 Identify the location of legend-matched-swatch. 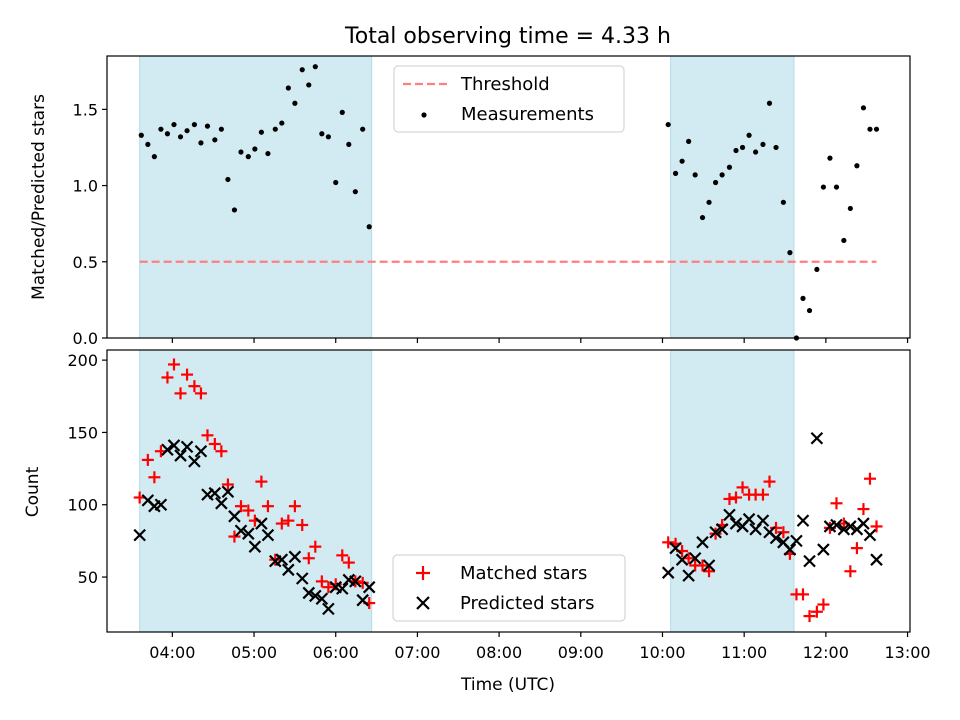
(423, 573).